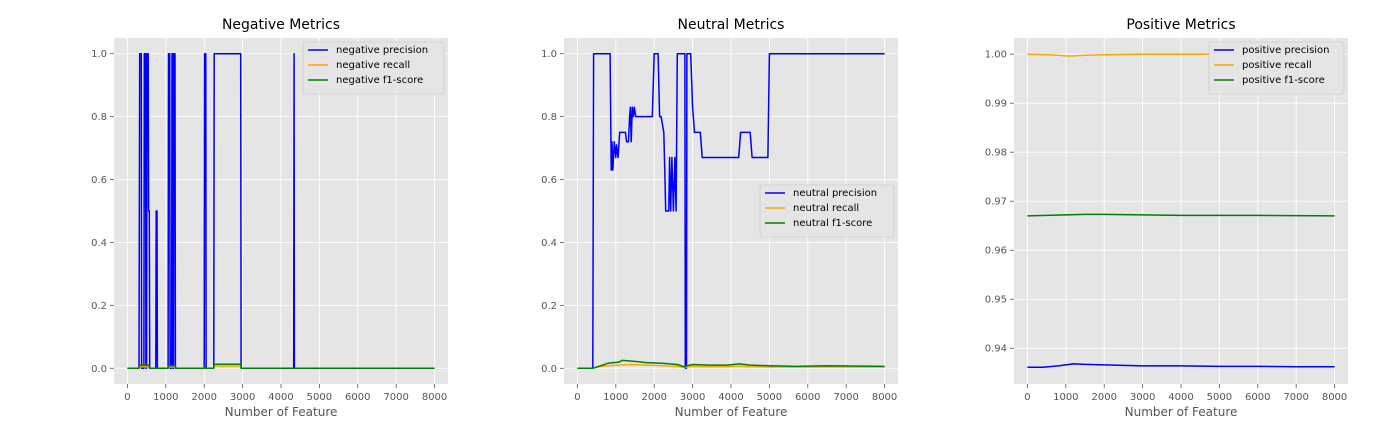  Describe the element at coordinates (382, 50) in the screenshot. I see `legend-label: negative precision` at that location.